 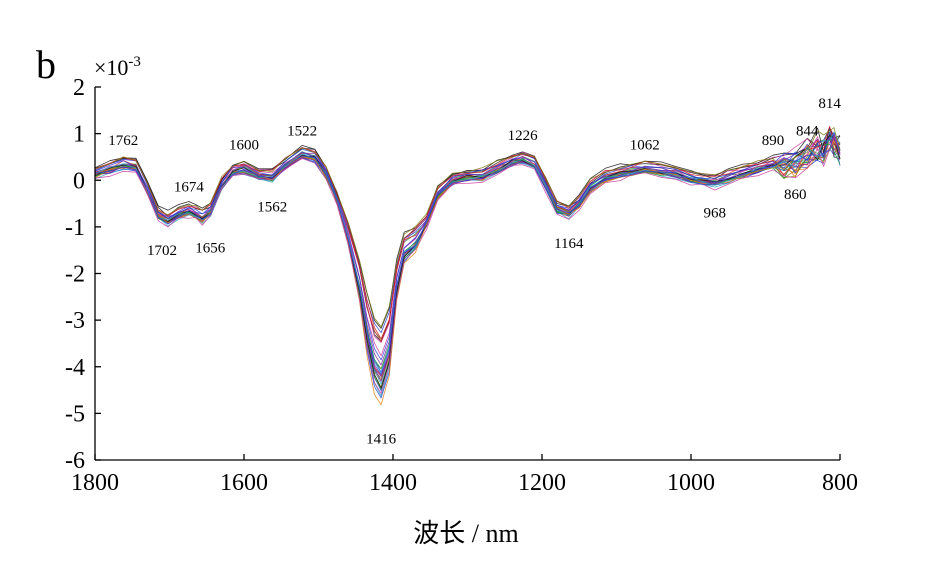 I want to click on panel-label: b, so click(x=46, y=64).